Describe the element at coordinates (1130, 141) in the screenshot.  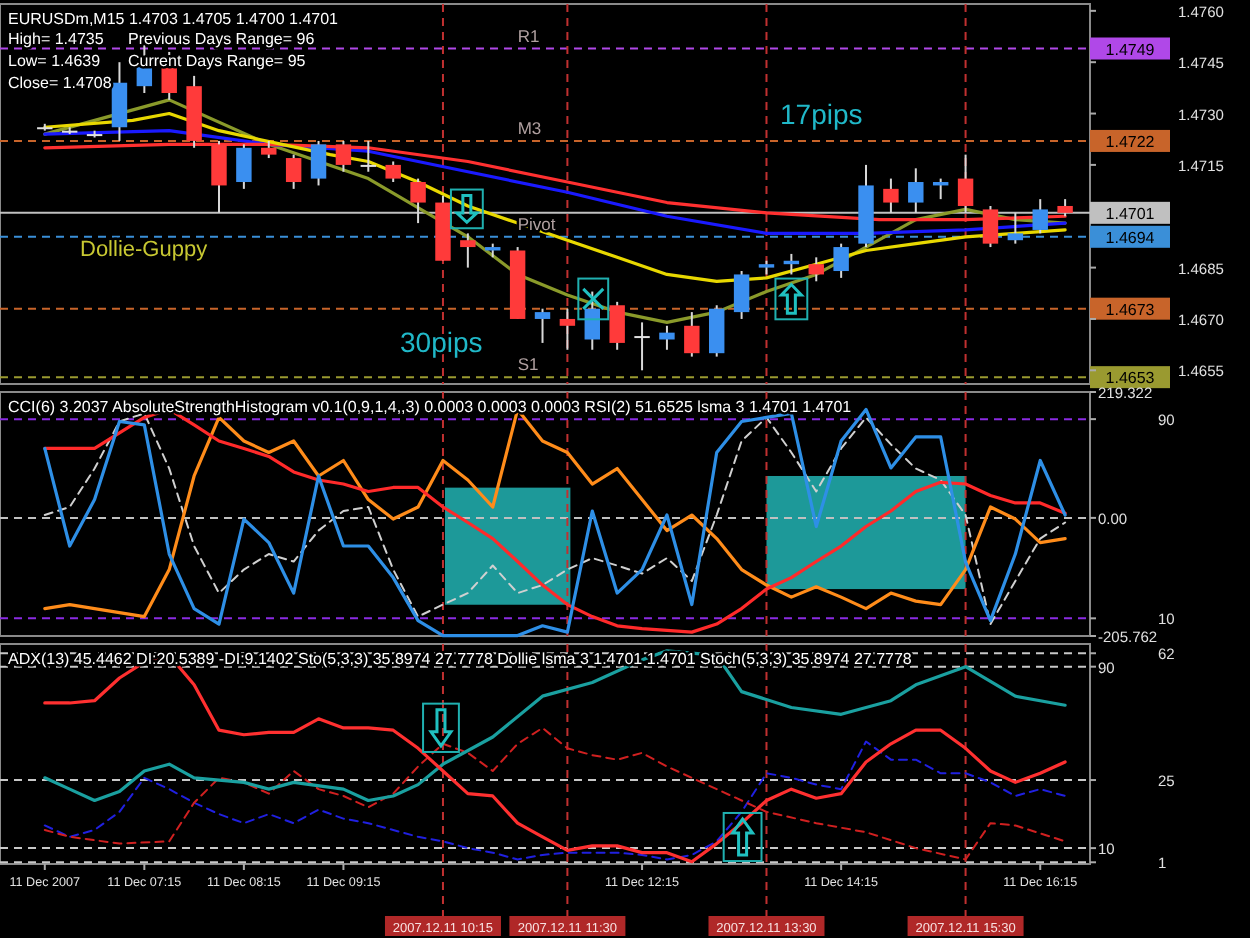
I see `ref-line-label: 1.4722` at that location.